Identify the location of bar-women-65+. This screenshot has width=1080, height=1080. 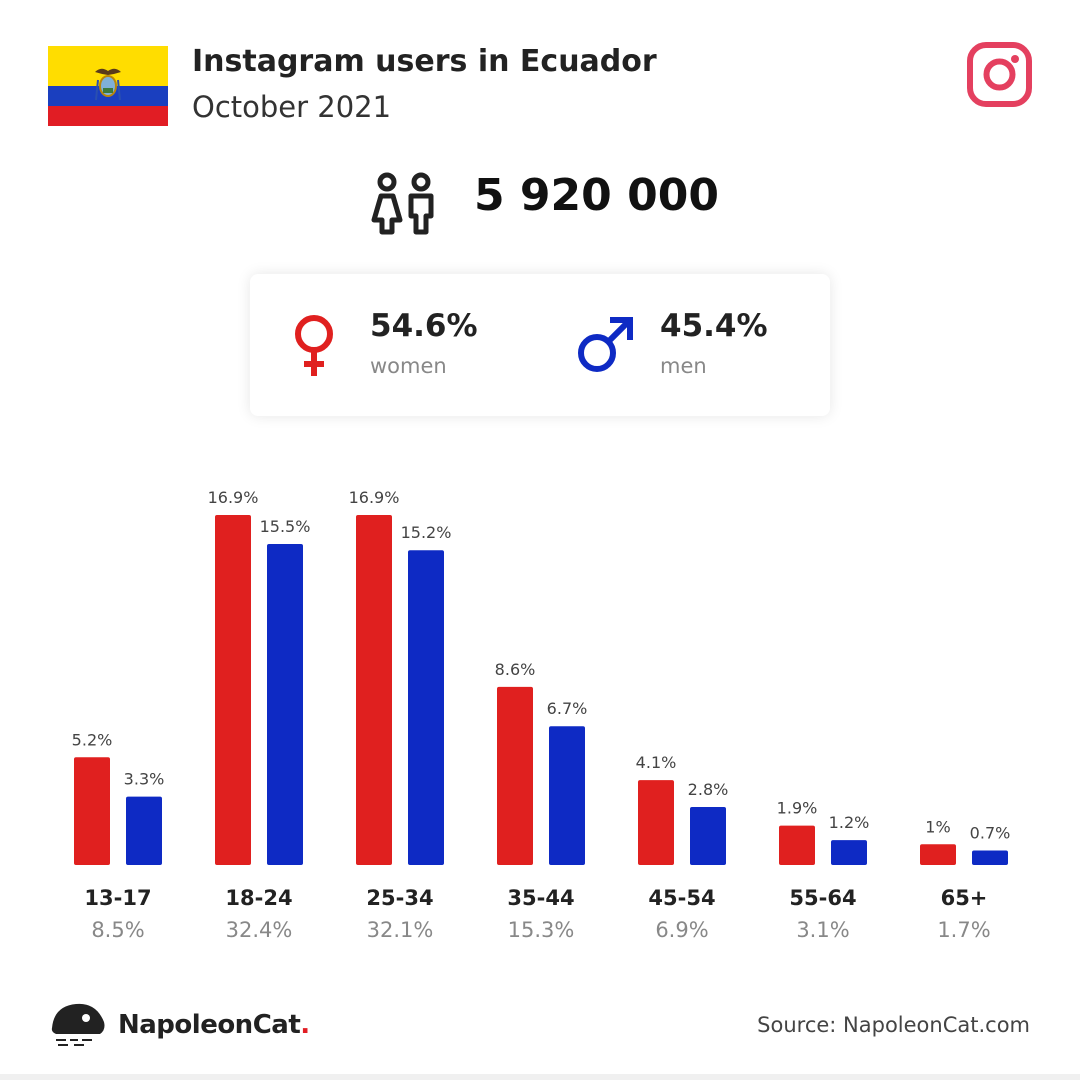
(938, 854).